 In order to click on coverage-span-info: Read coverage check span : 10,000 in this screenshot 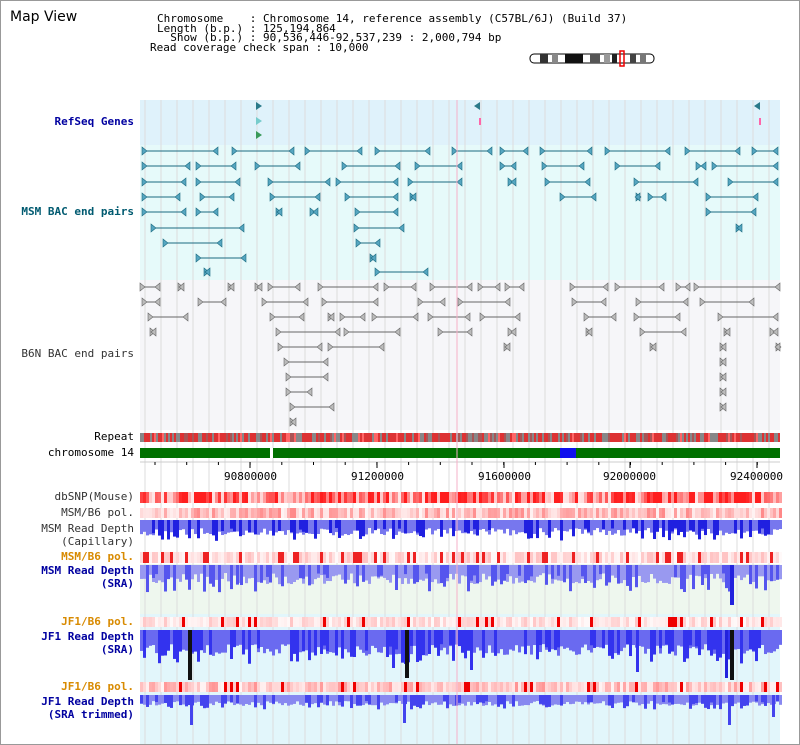, I will do `click(259, 47)`.